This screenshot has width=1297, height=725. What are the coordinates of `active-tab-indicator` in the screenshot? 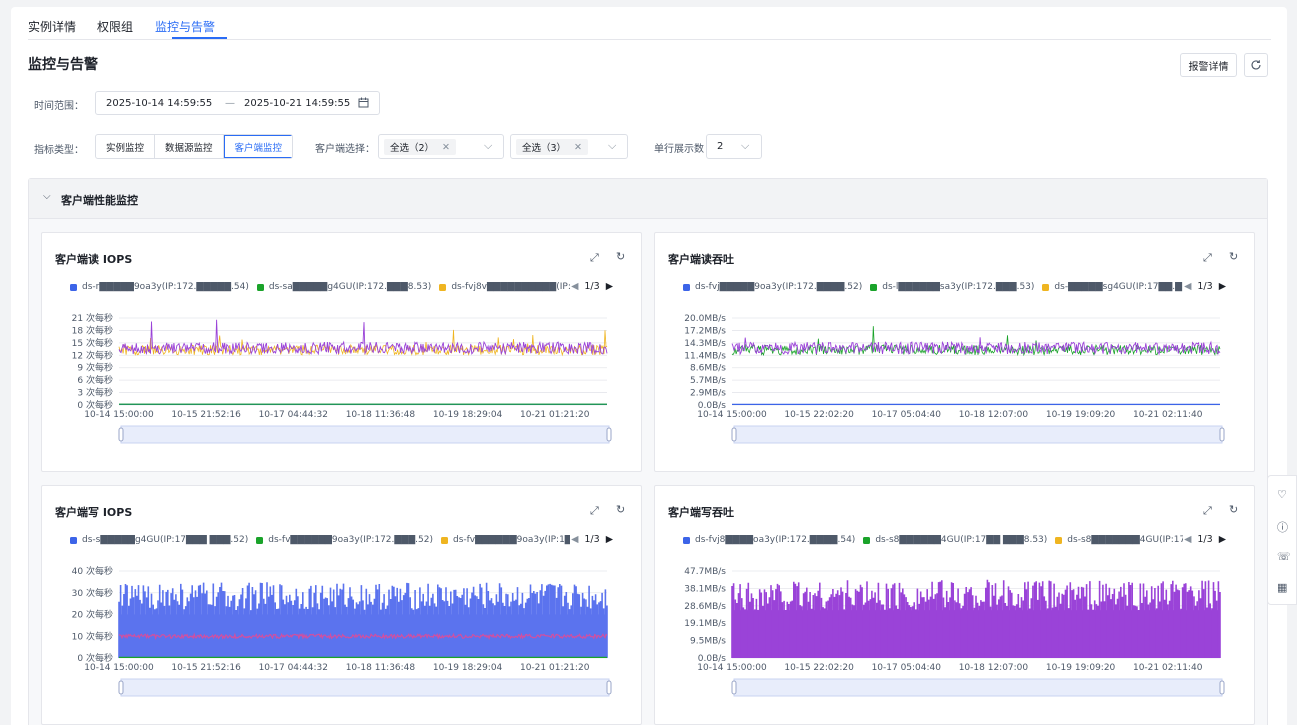 It's located at (199, 38).